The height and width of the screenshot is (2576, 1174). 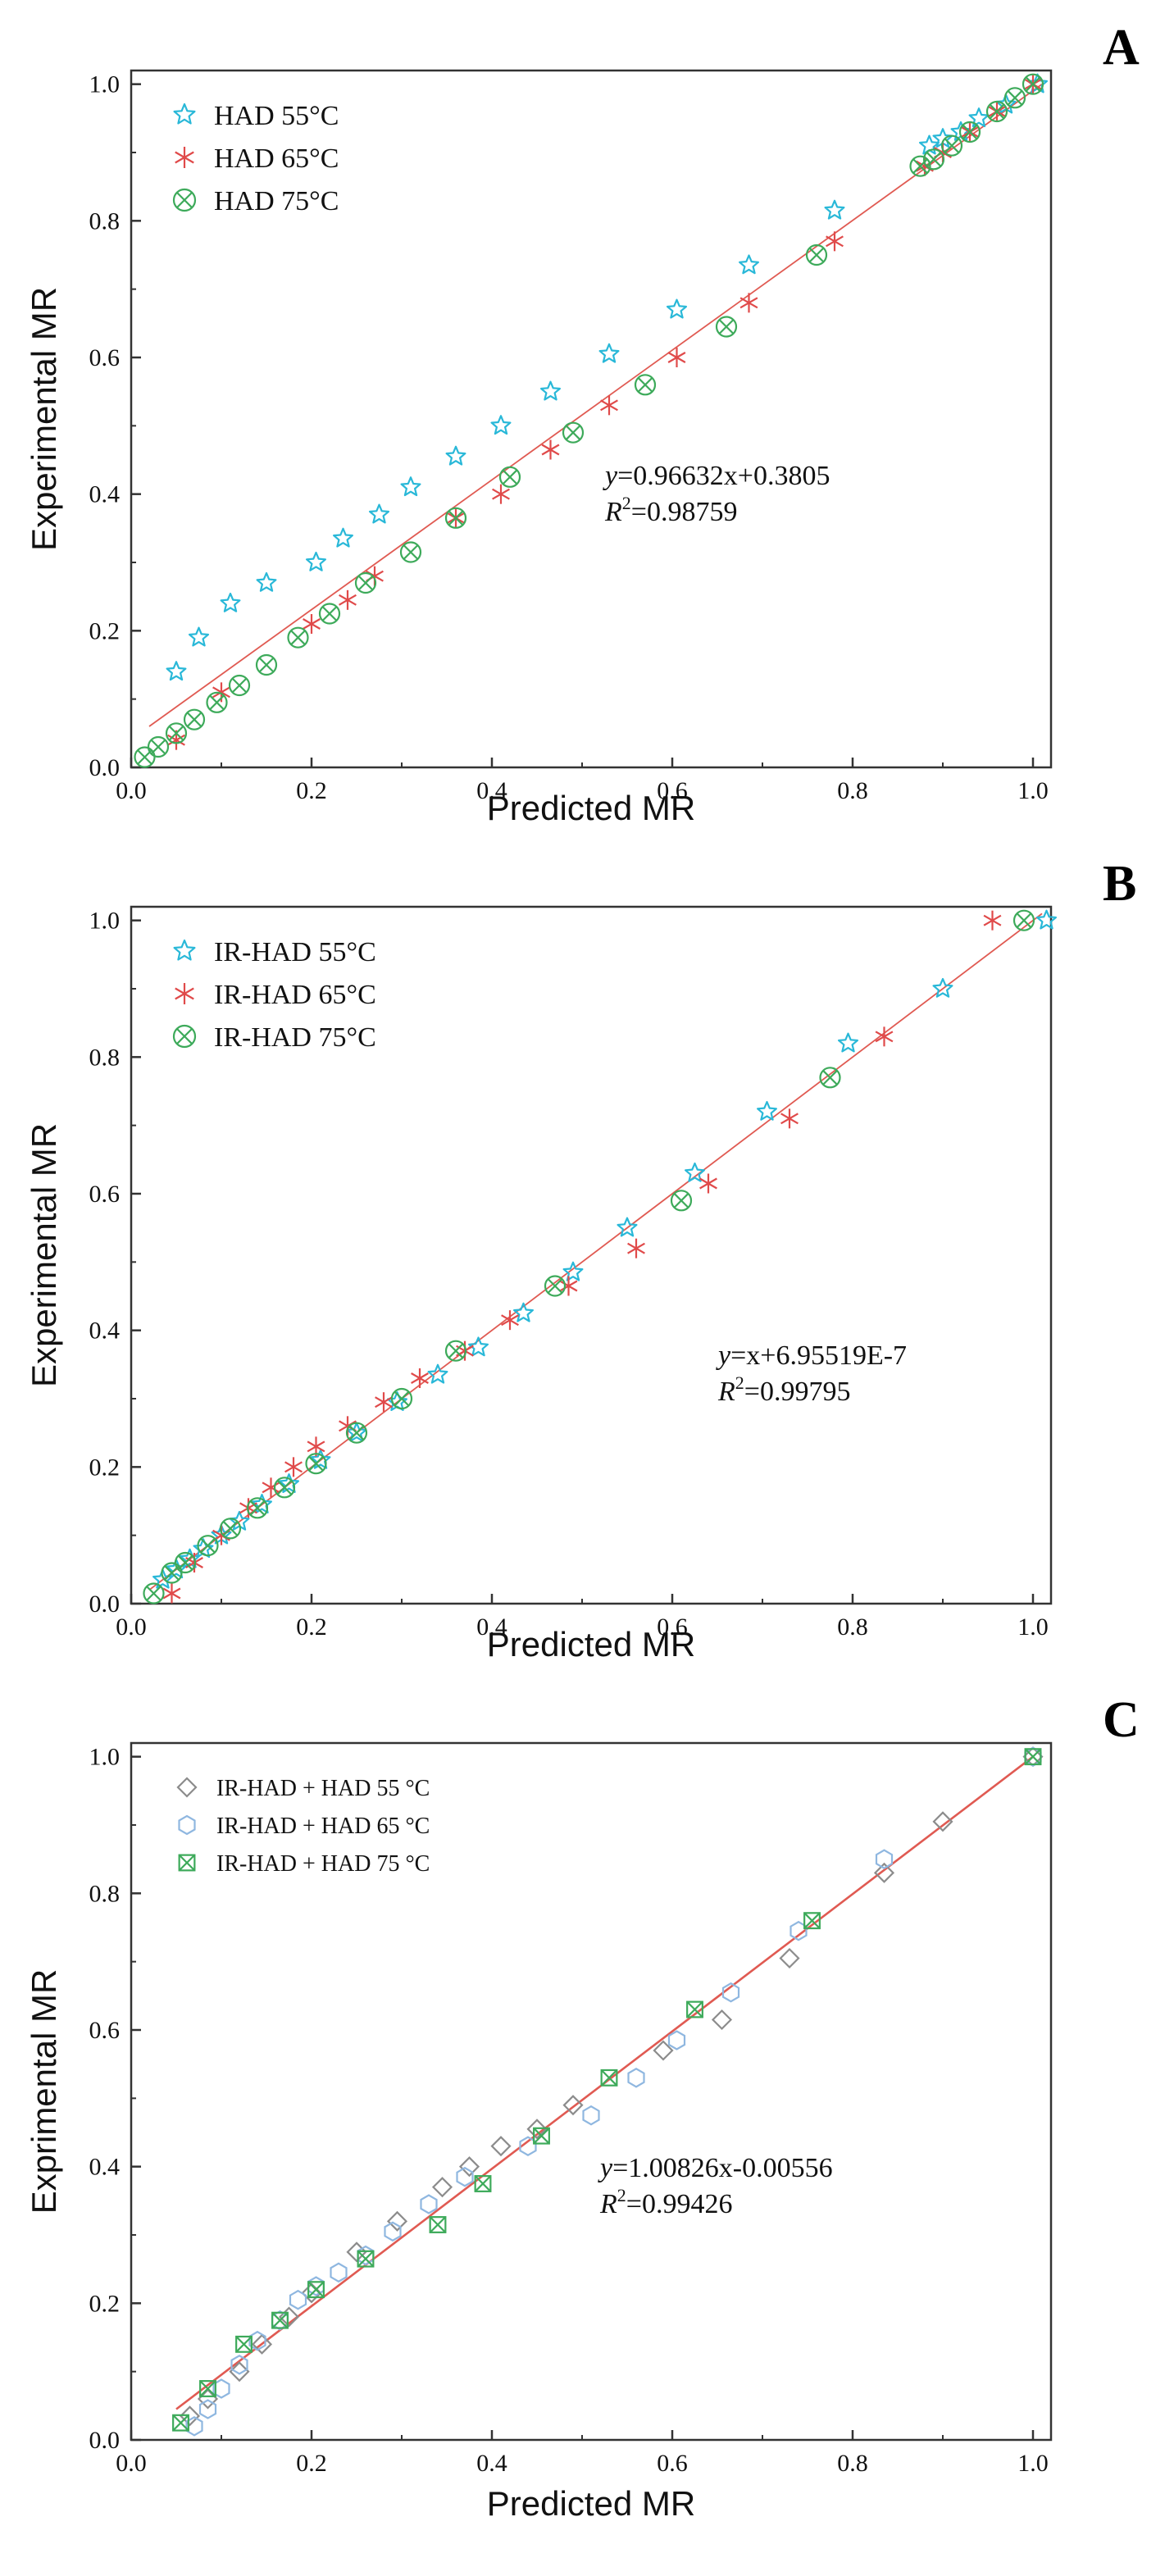 What do you see at coordinates (491, 2463) in the screenshot?
I see `x-tick-label: 0.4` at bounding box center [491, 2463].